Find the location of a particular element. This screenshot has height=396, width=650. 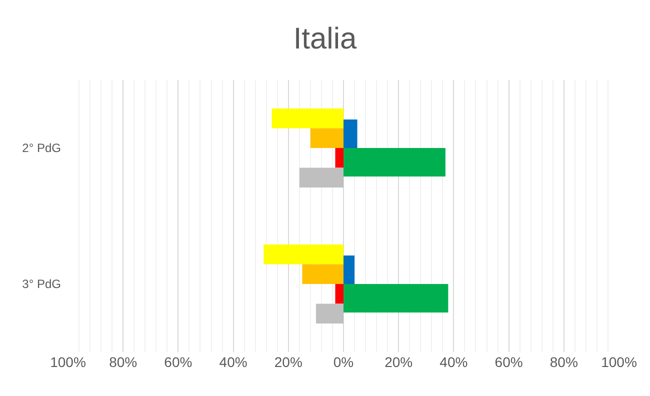

y-tick-label: 2° PdG is located at coordinates (41, 148).